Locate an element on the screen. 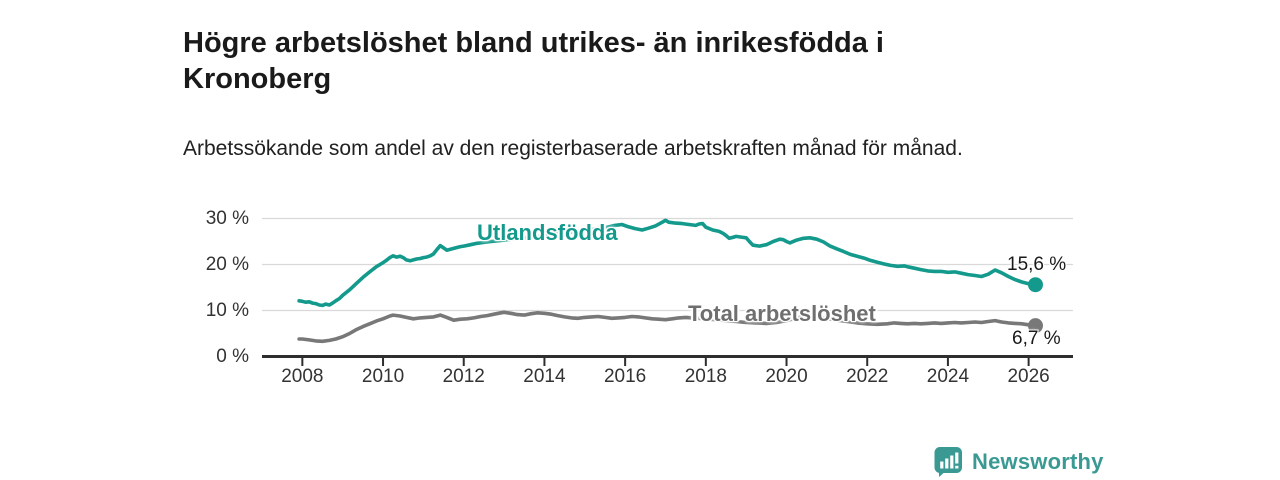 This screenshot has height=480, width=1280. x-tick-label: 2026 is located at coordinates (1028, 376).